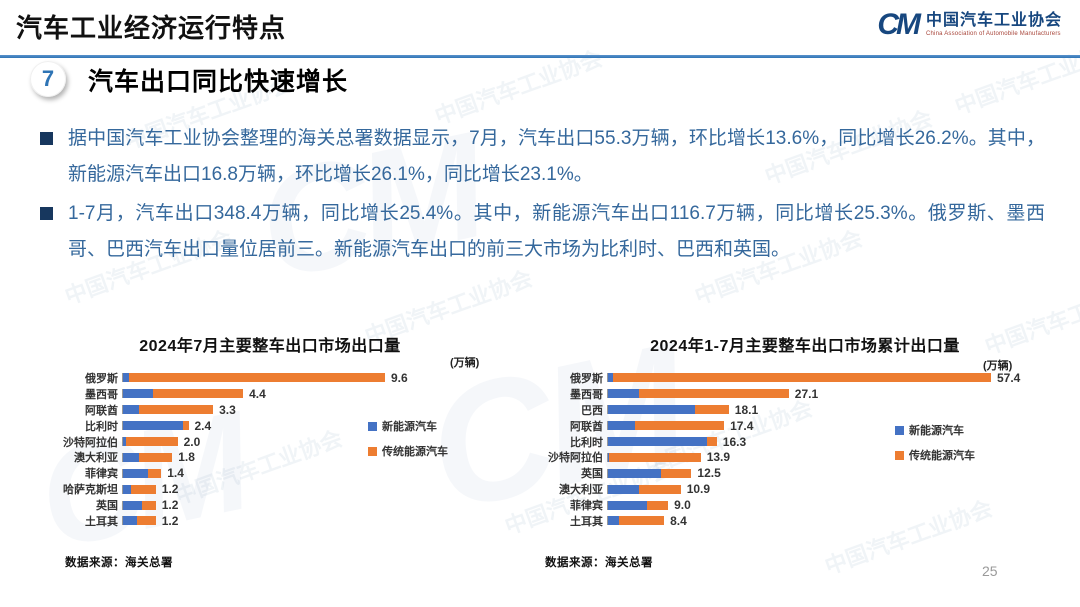  What do you see at coordinates (540, 56) in the screenshot?
I see `header-divider` at bounding box center [540, 56].